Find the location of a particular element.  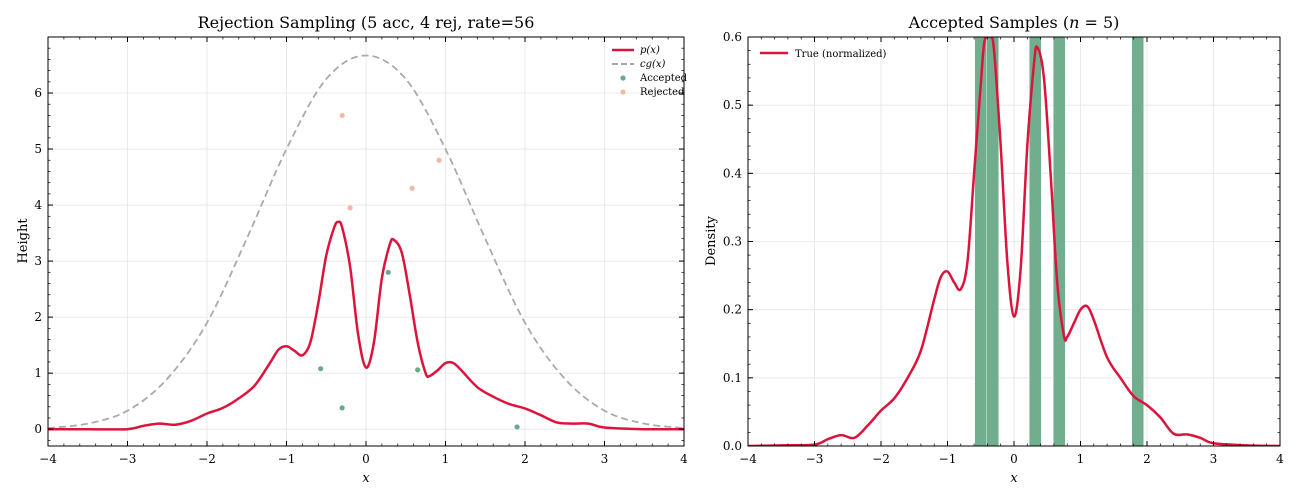

y-tick-label: 1 is located at coordinates (38, 373).